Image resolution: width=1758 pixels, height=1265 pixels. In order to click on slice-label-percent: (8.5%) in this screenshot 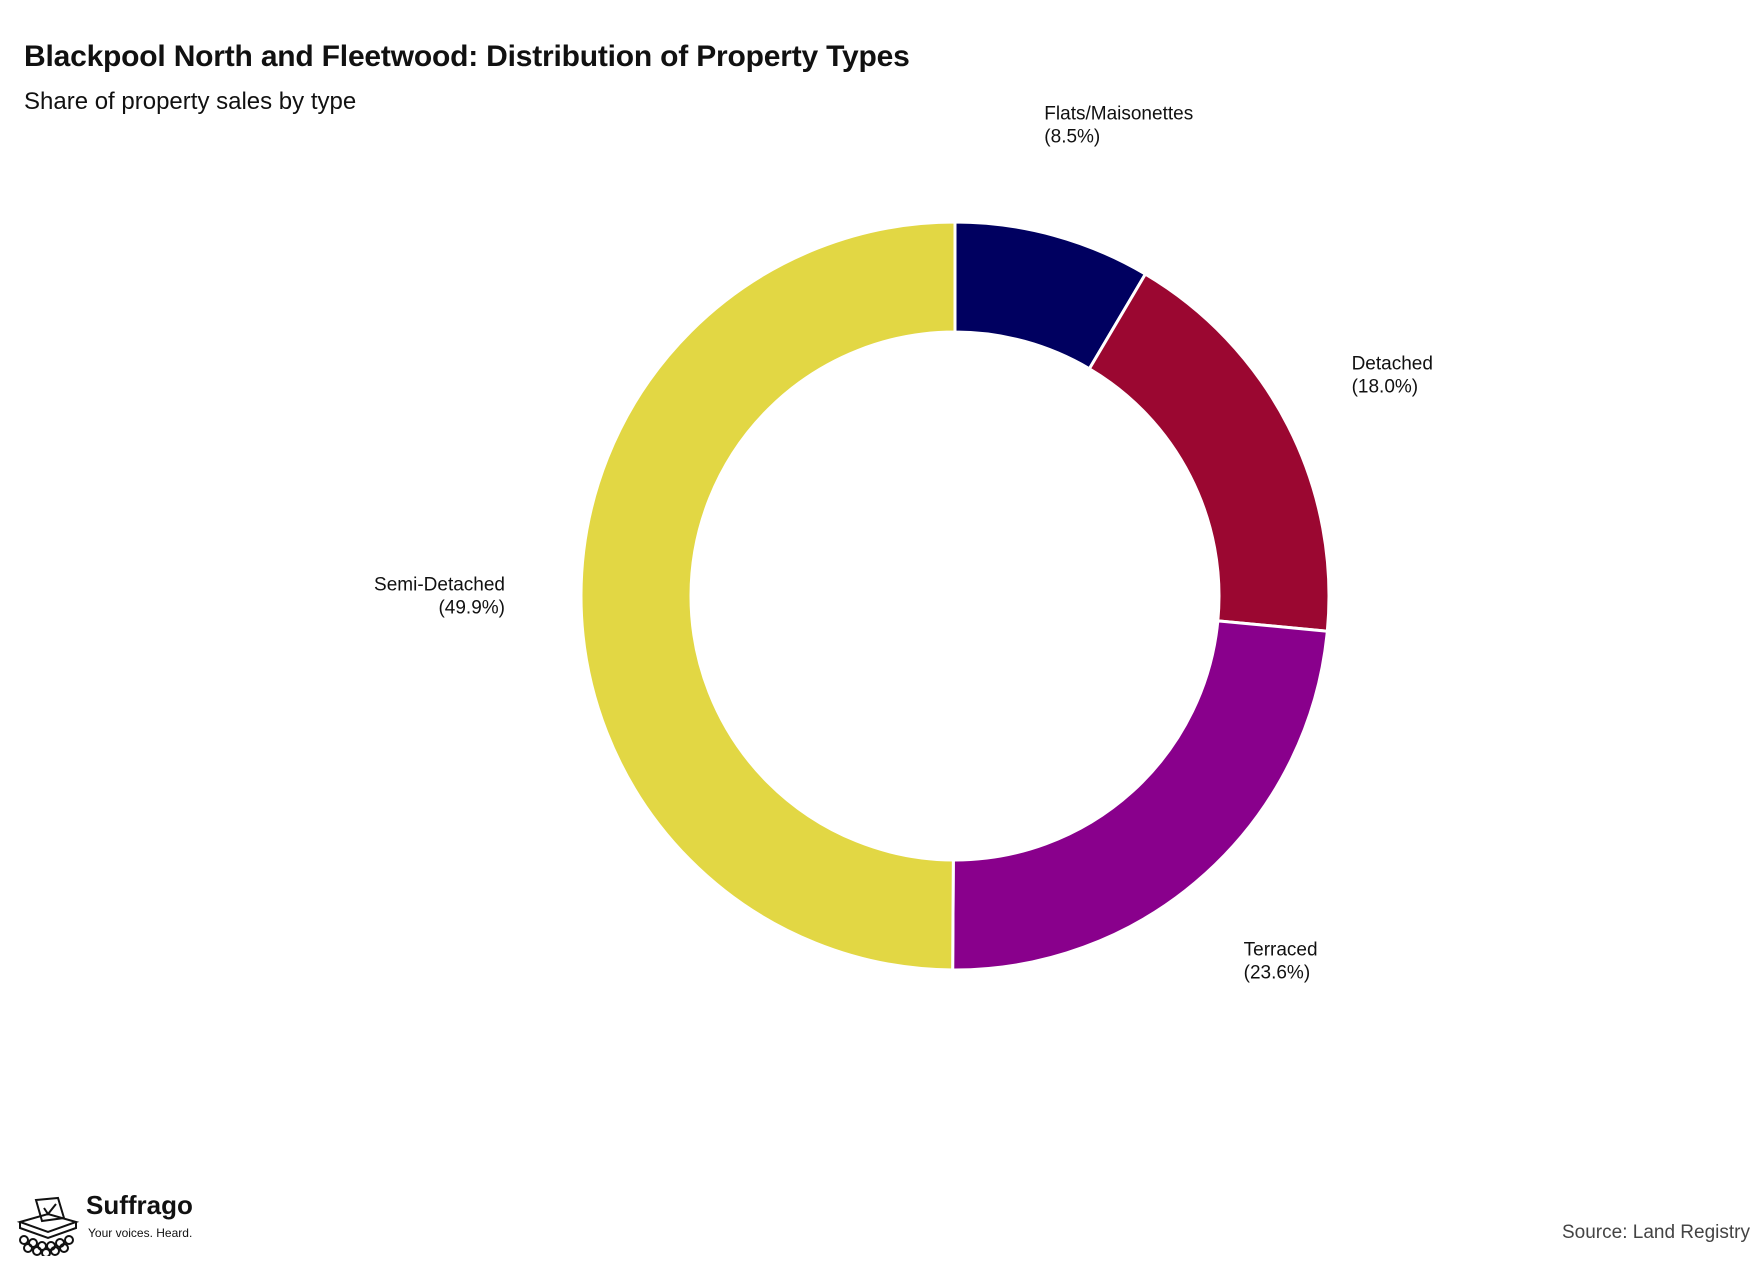, I will do `click(1072, 136)`.